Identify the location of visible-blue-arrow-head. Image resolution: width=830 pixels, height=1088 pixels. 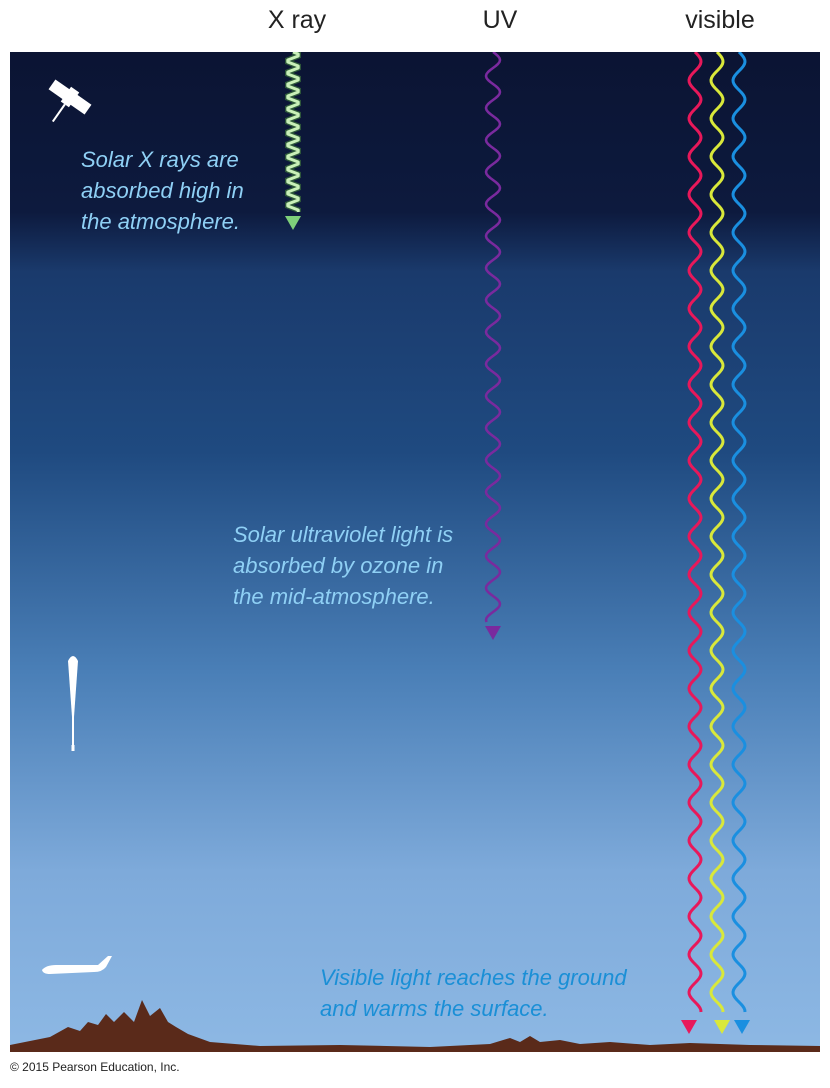
(742, 1027).